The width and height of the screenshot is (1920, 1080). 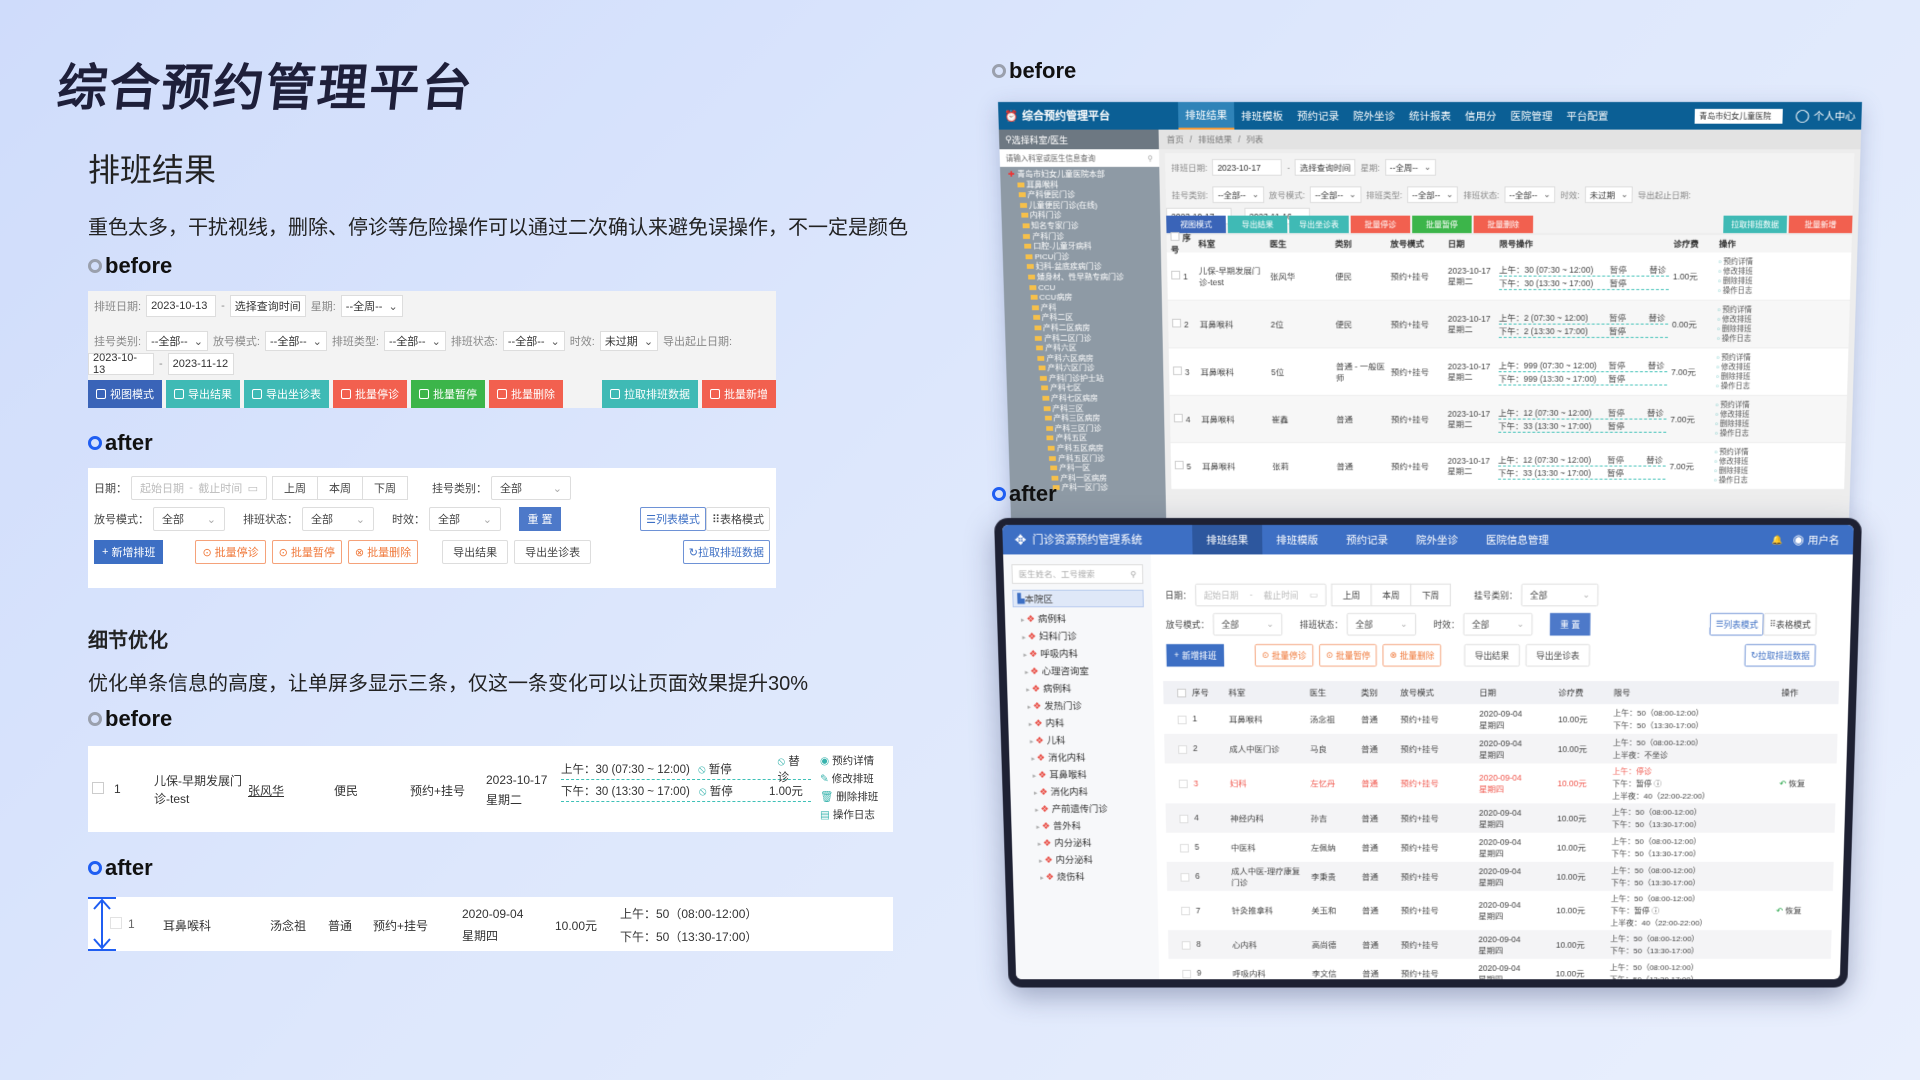 What do you see at coordinates (1083, 827) in the screenshot?
I see `tree-node: ▸ ❖ 普外科` at bounding box center [1083, 827].